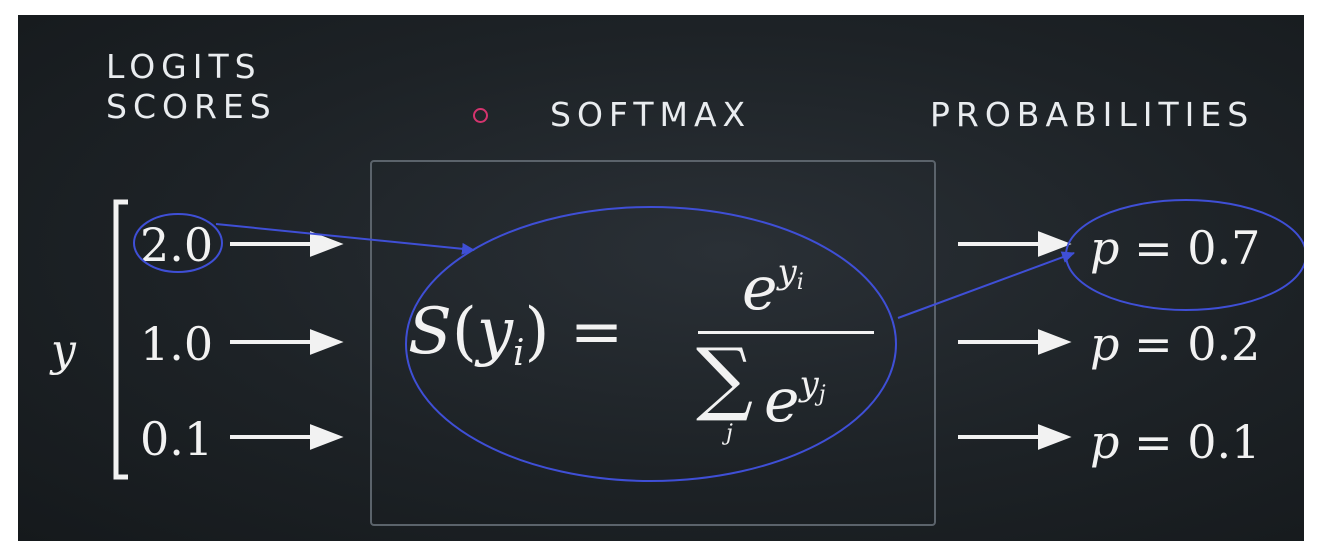  Describe the element at coordinates (729, 433) in the screenshot. I see `sum-index: j` at that location.